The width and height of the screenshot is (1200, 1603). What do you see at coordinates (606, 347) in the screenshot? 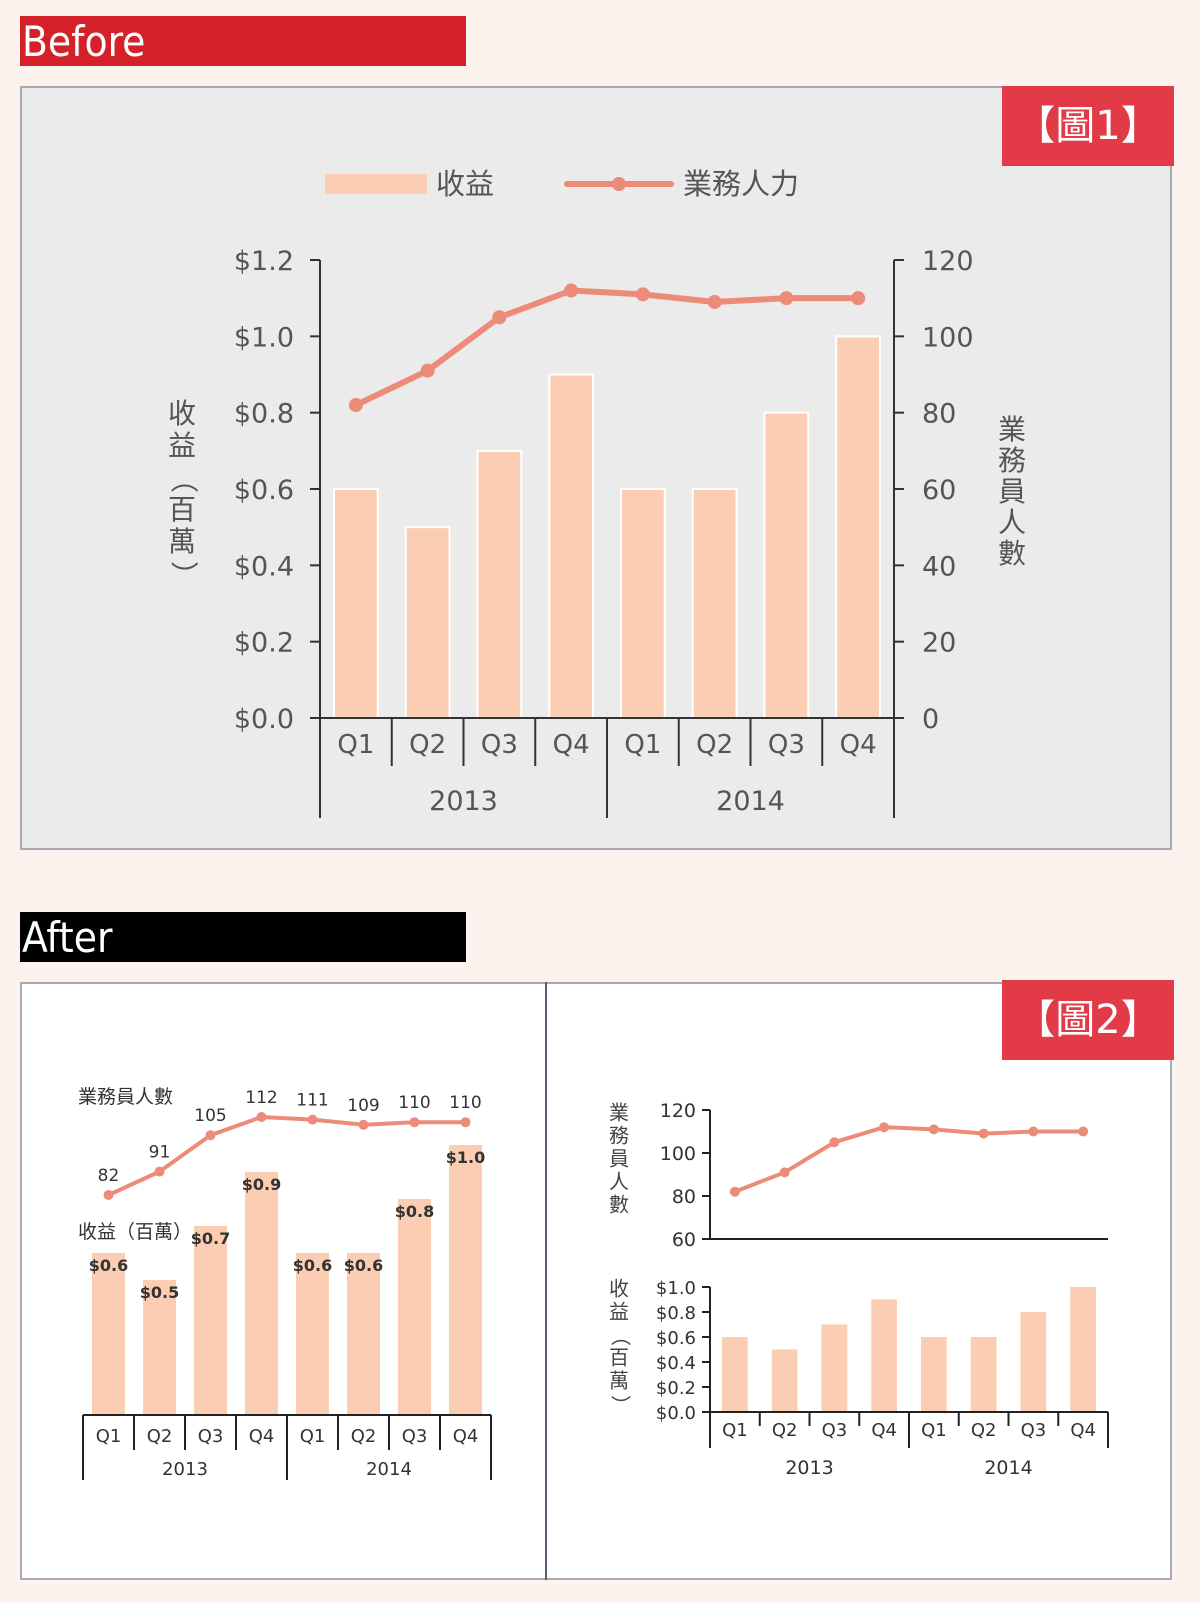
I see `fig1-staff-line` at bounding box center [606, 347].